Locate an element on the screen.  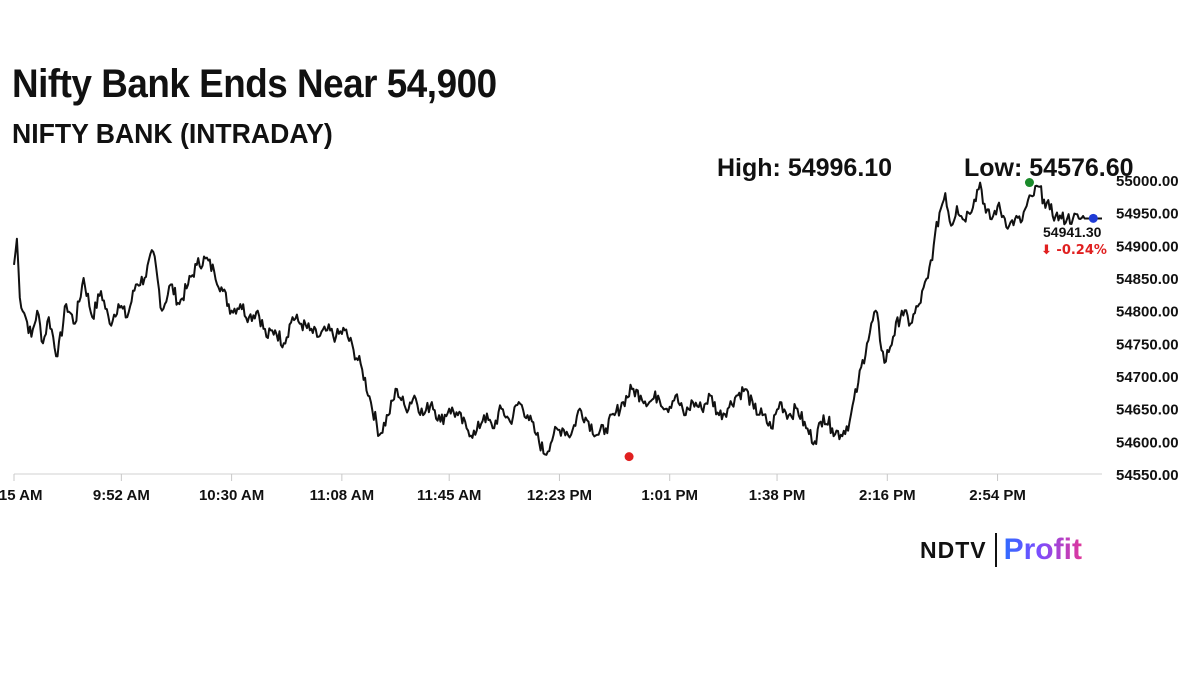
change-percent-label: ⬇ -0.24% is located at coordinates (1074, 250).